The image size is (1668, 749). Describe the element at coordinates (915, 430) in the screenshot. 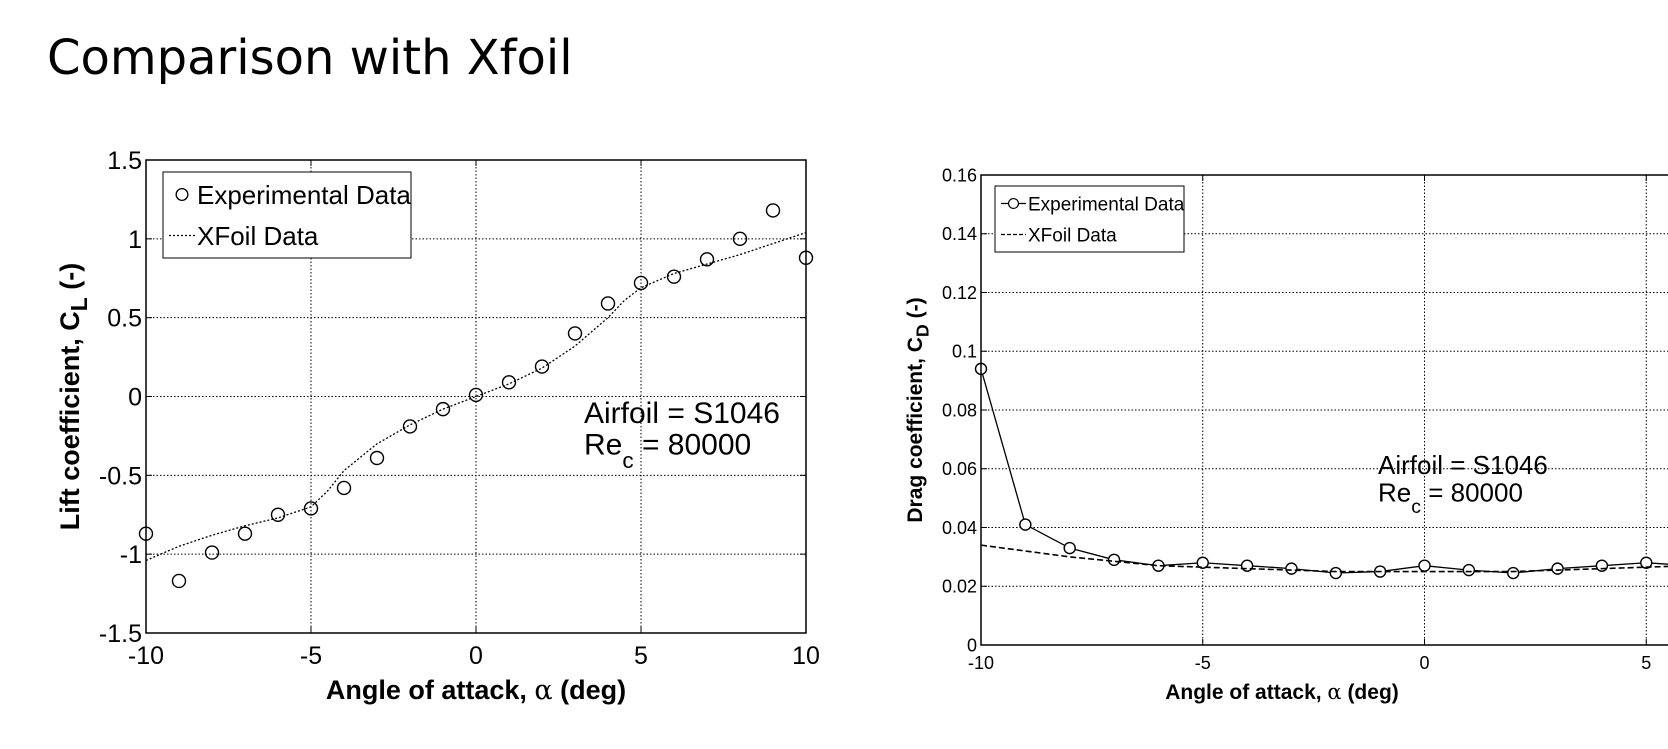

I see `y-axis-label-text: Drag coefficient, C` at that location.